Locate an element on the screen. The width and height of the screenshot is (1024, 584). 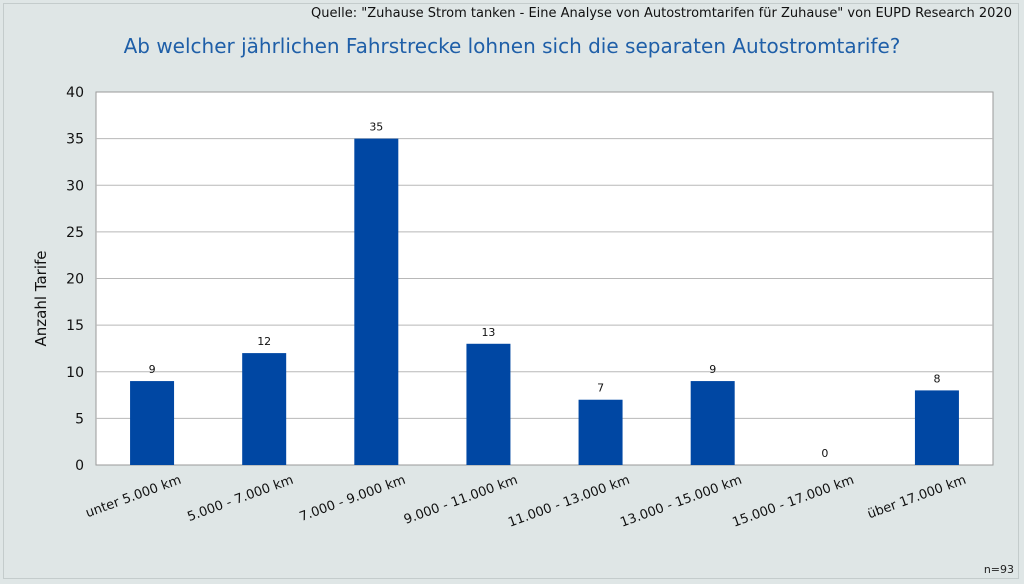
y-tick-label: 25 is located at coordinates (75, 233).